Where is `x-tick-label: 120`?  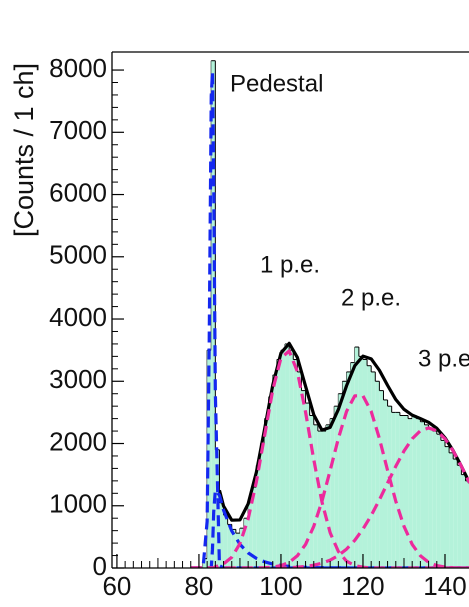 x-tick-label: 120 is located at coordinates (362, 586).